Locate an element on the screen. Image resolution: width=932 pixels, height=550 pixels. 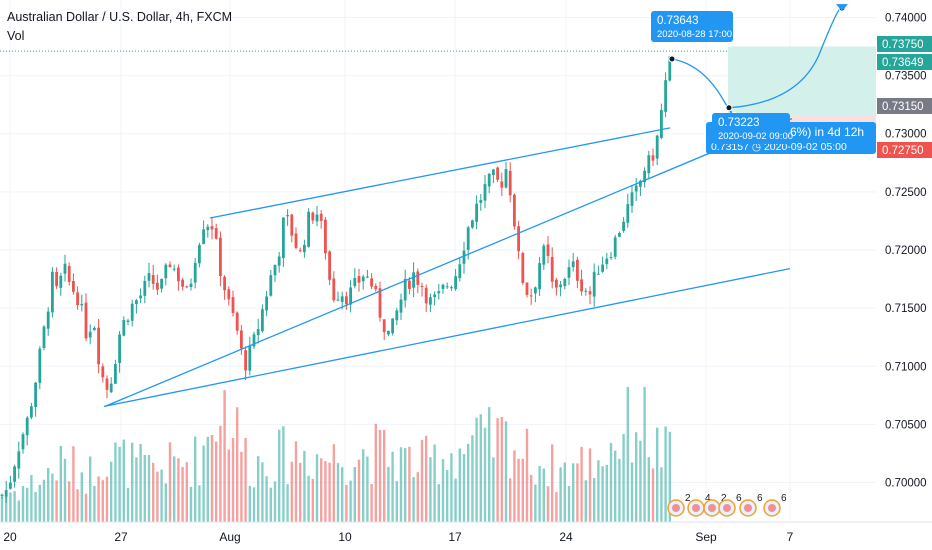
price-label-target: 0.73750 is located at coordinates (904, 44).